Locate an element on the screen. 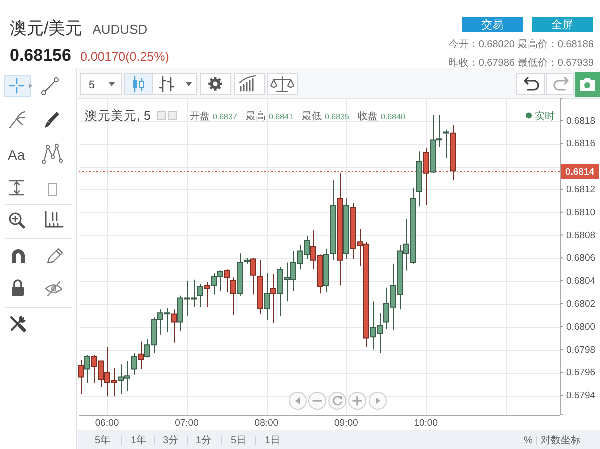  x-tick-label: 07:00 is located at coordinates (187, 424).